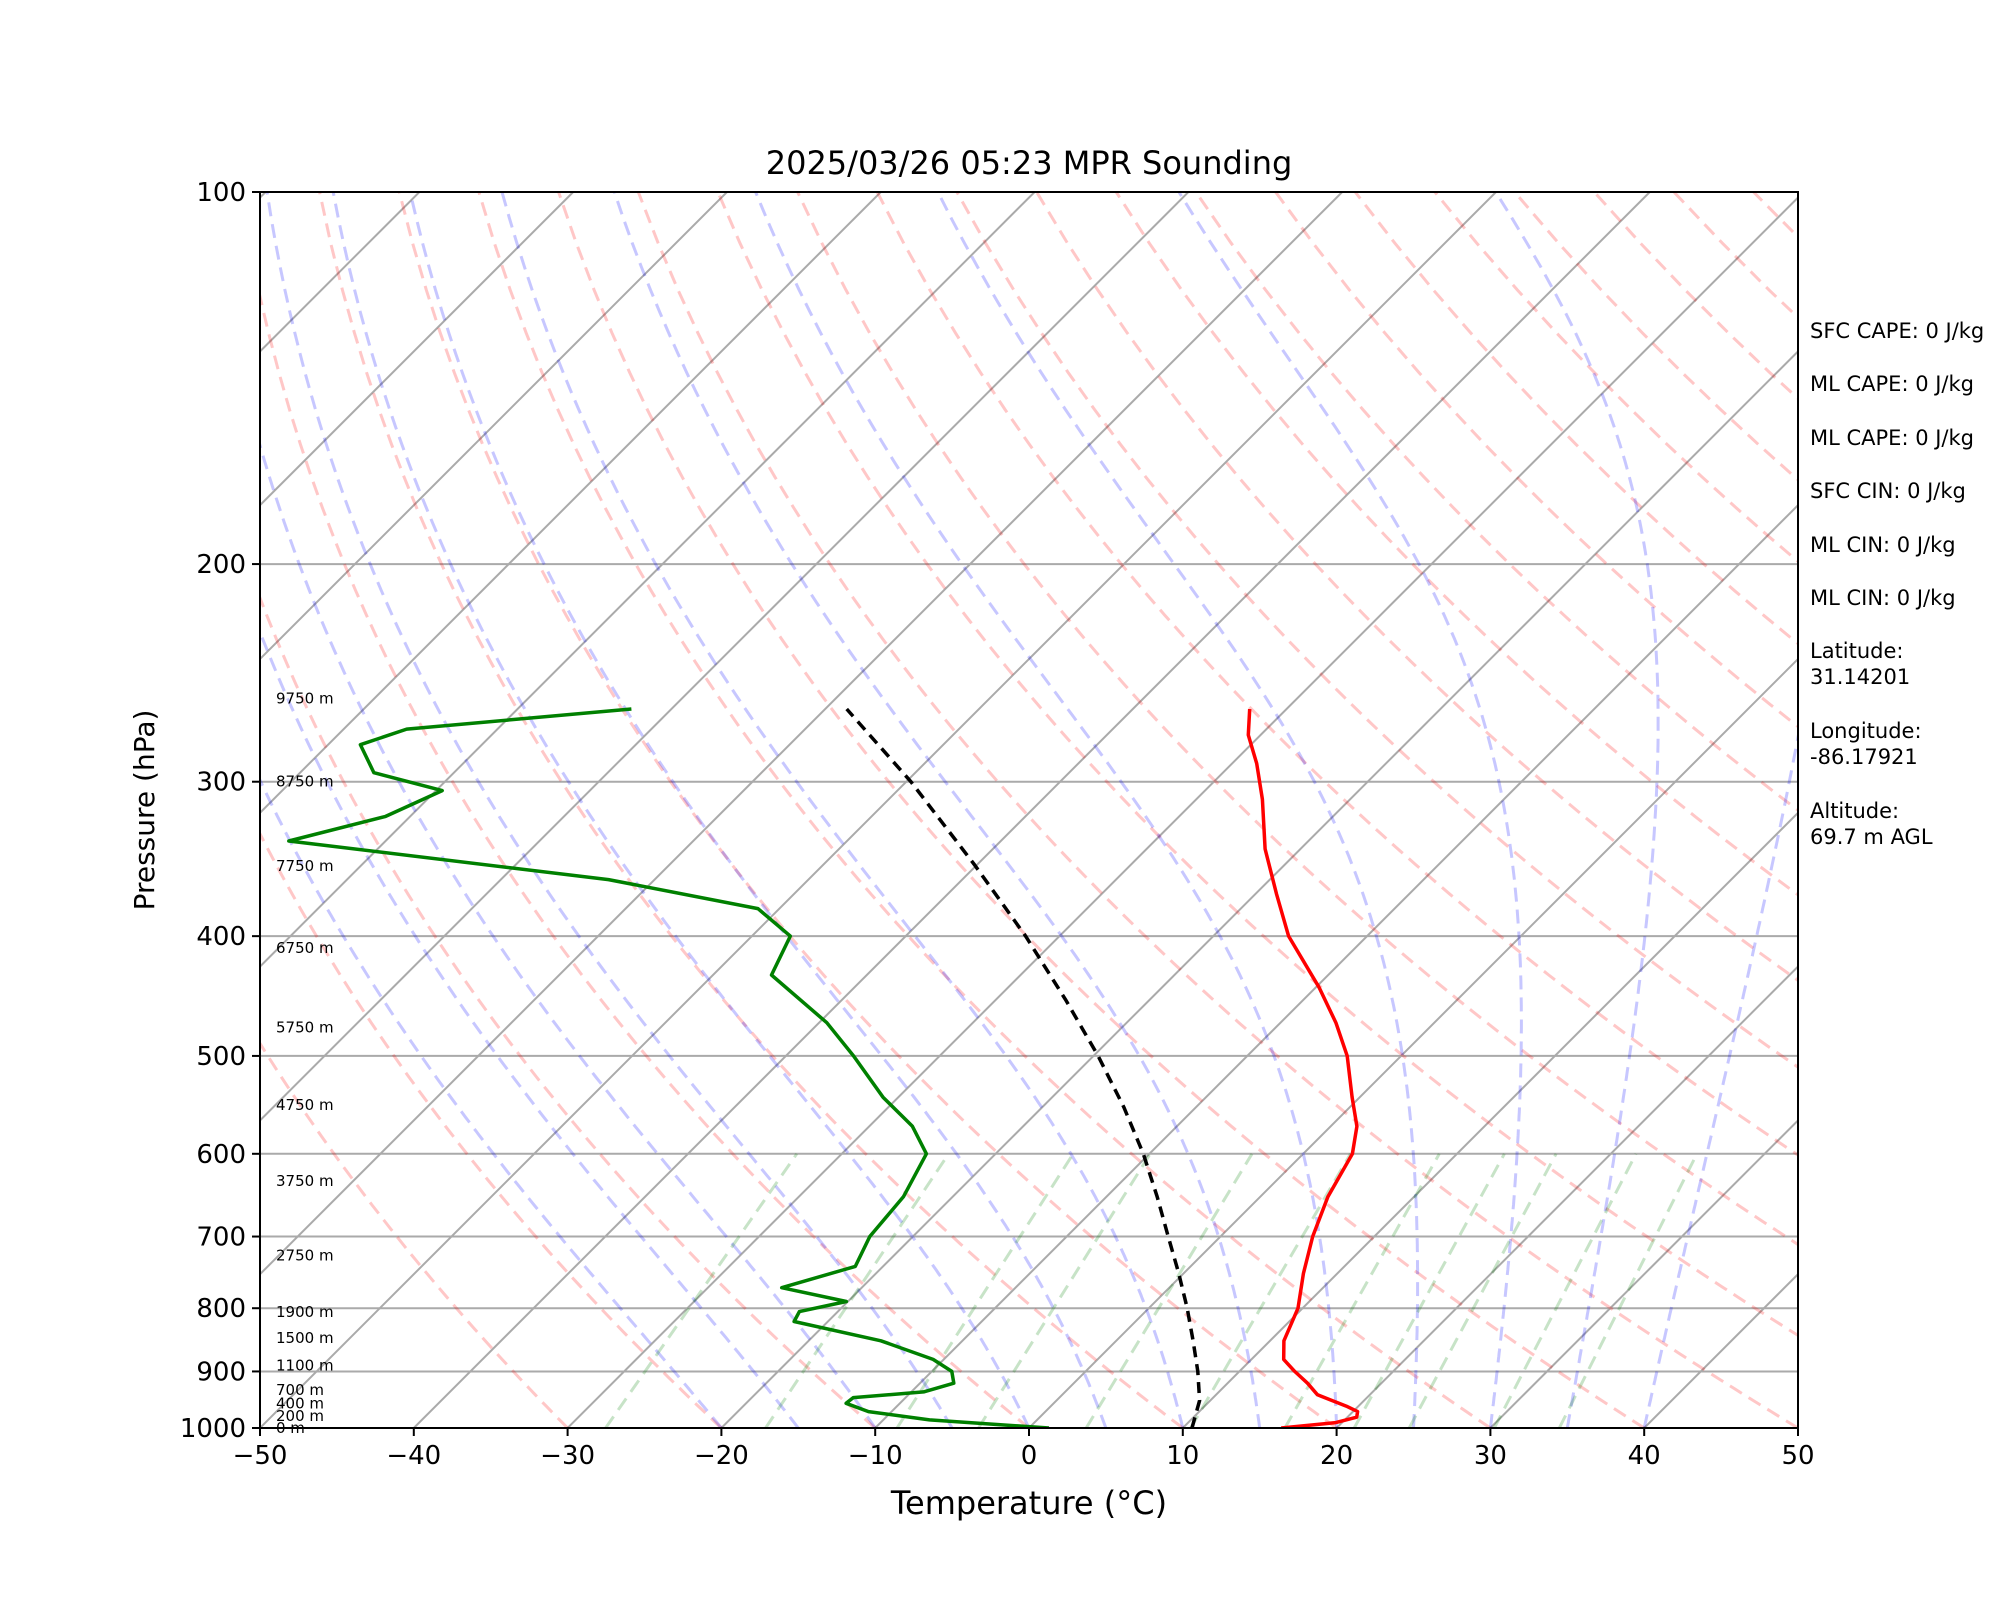 This screenshot has width=2000, height=1600. Describe the element at coordinates (1182, 1456) in the screenshot. I see `x-tick-label: 10` at that location.